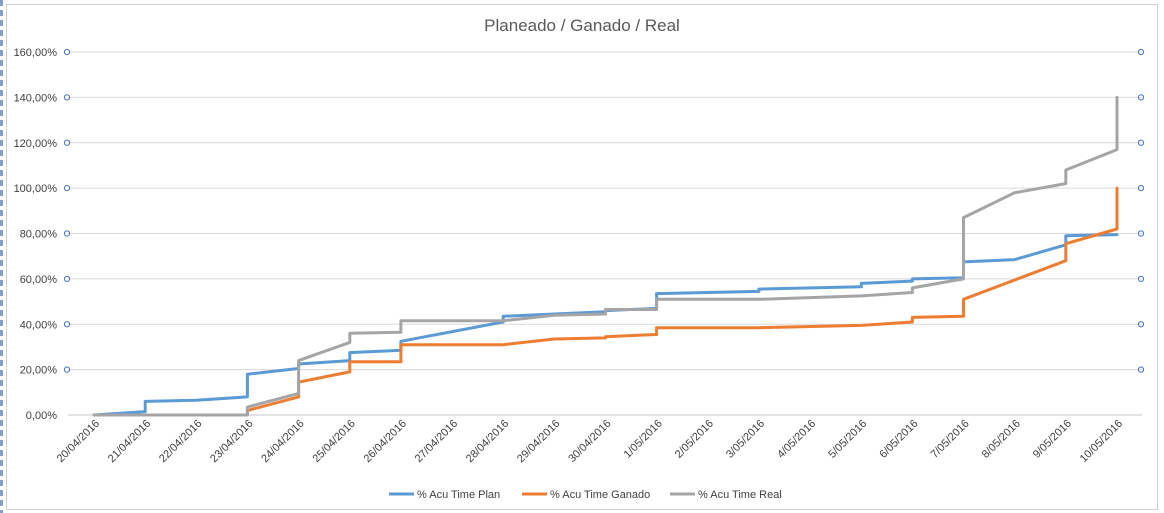  What do you see at coordinates (231, 441) in the screenshot?
I see `x-tick-label: 23/04/2016` at bounding box center [231, 441].